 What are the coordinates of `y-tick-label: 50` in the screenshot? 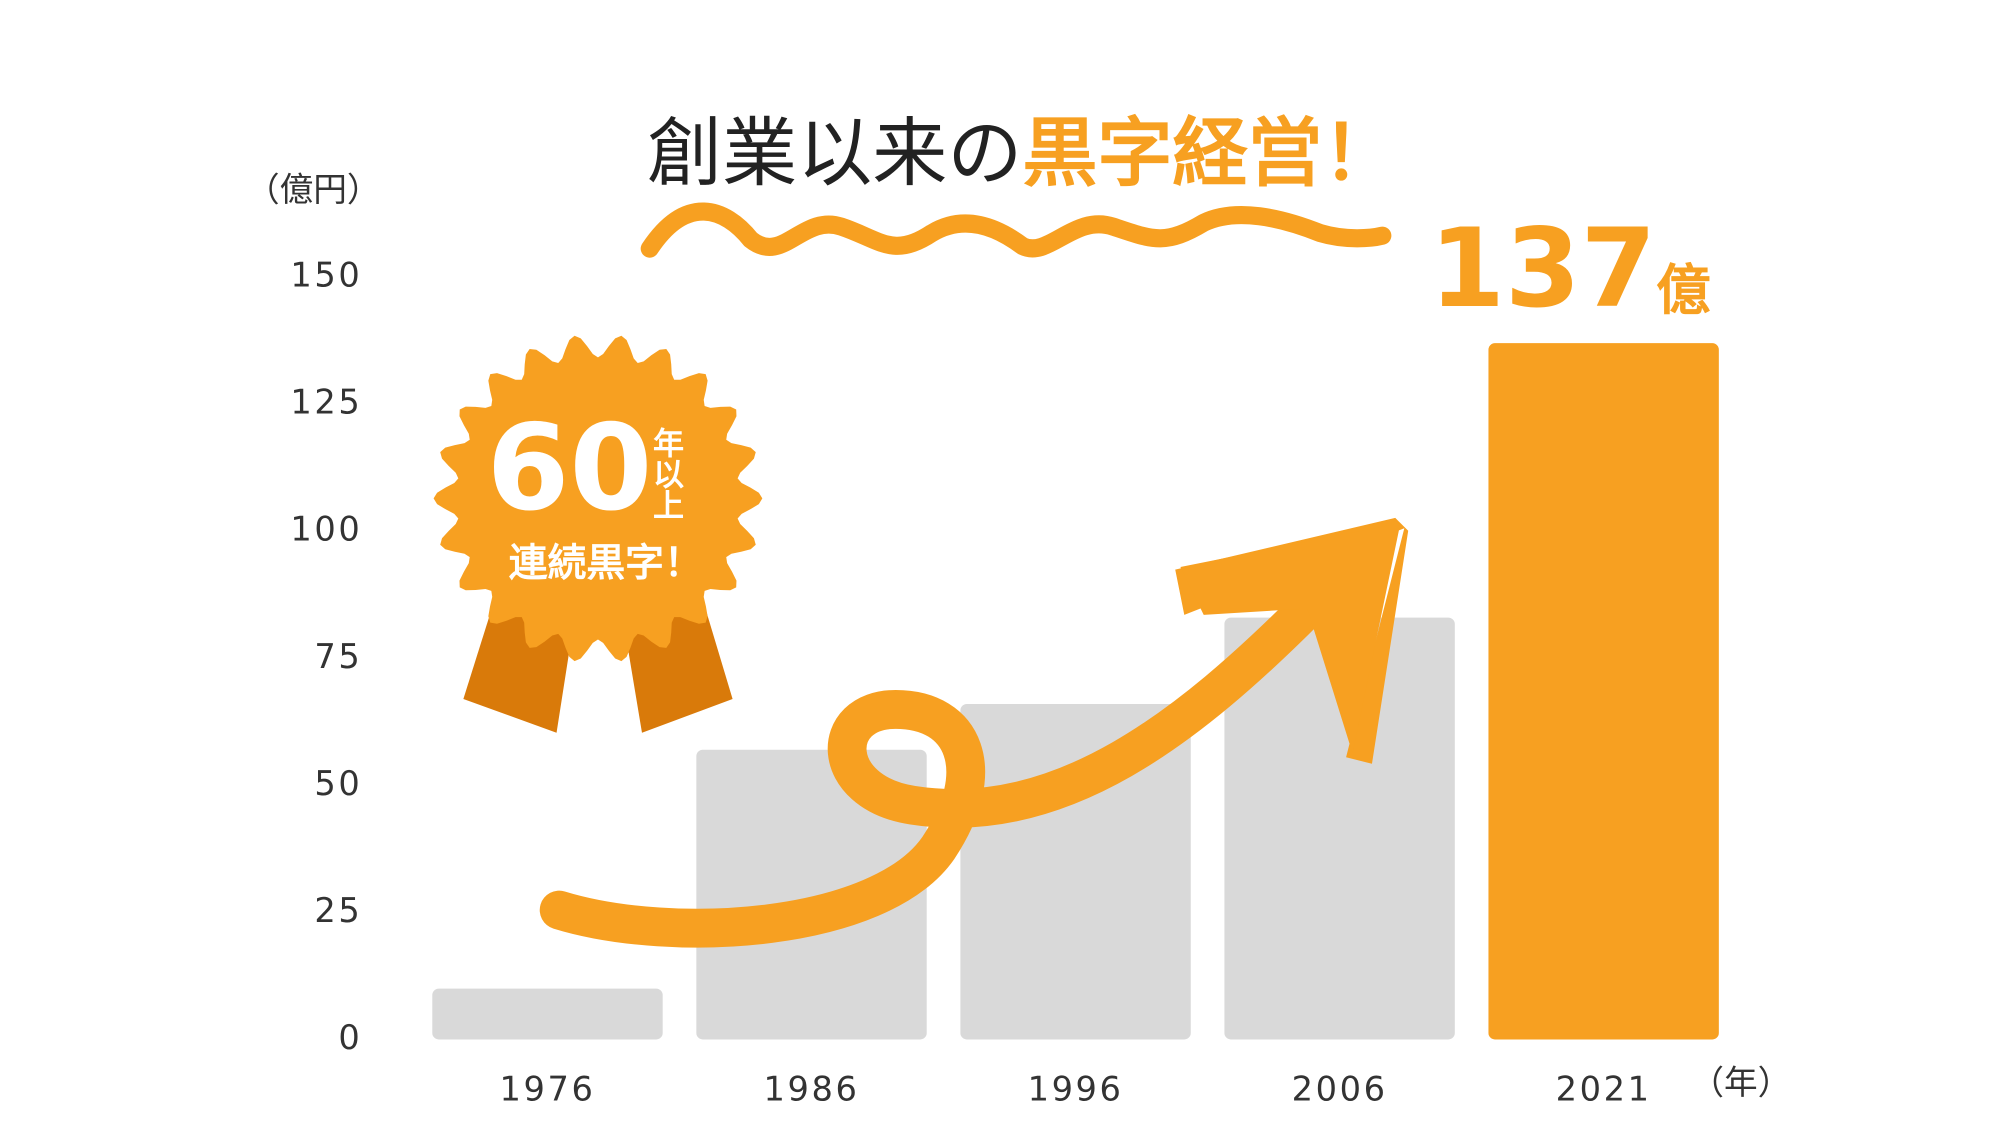 It's located at (338, 783).